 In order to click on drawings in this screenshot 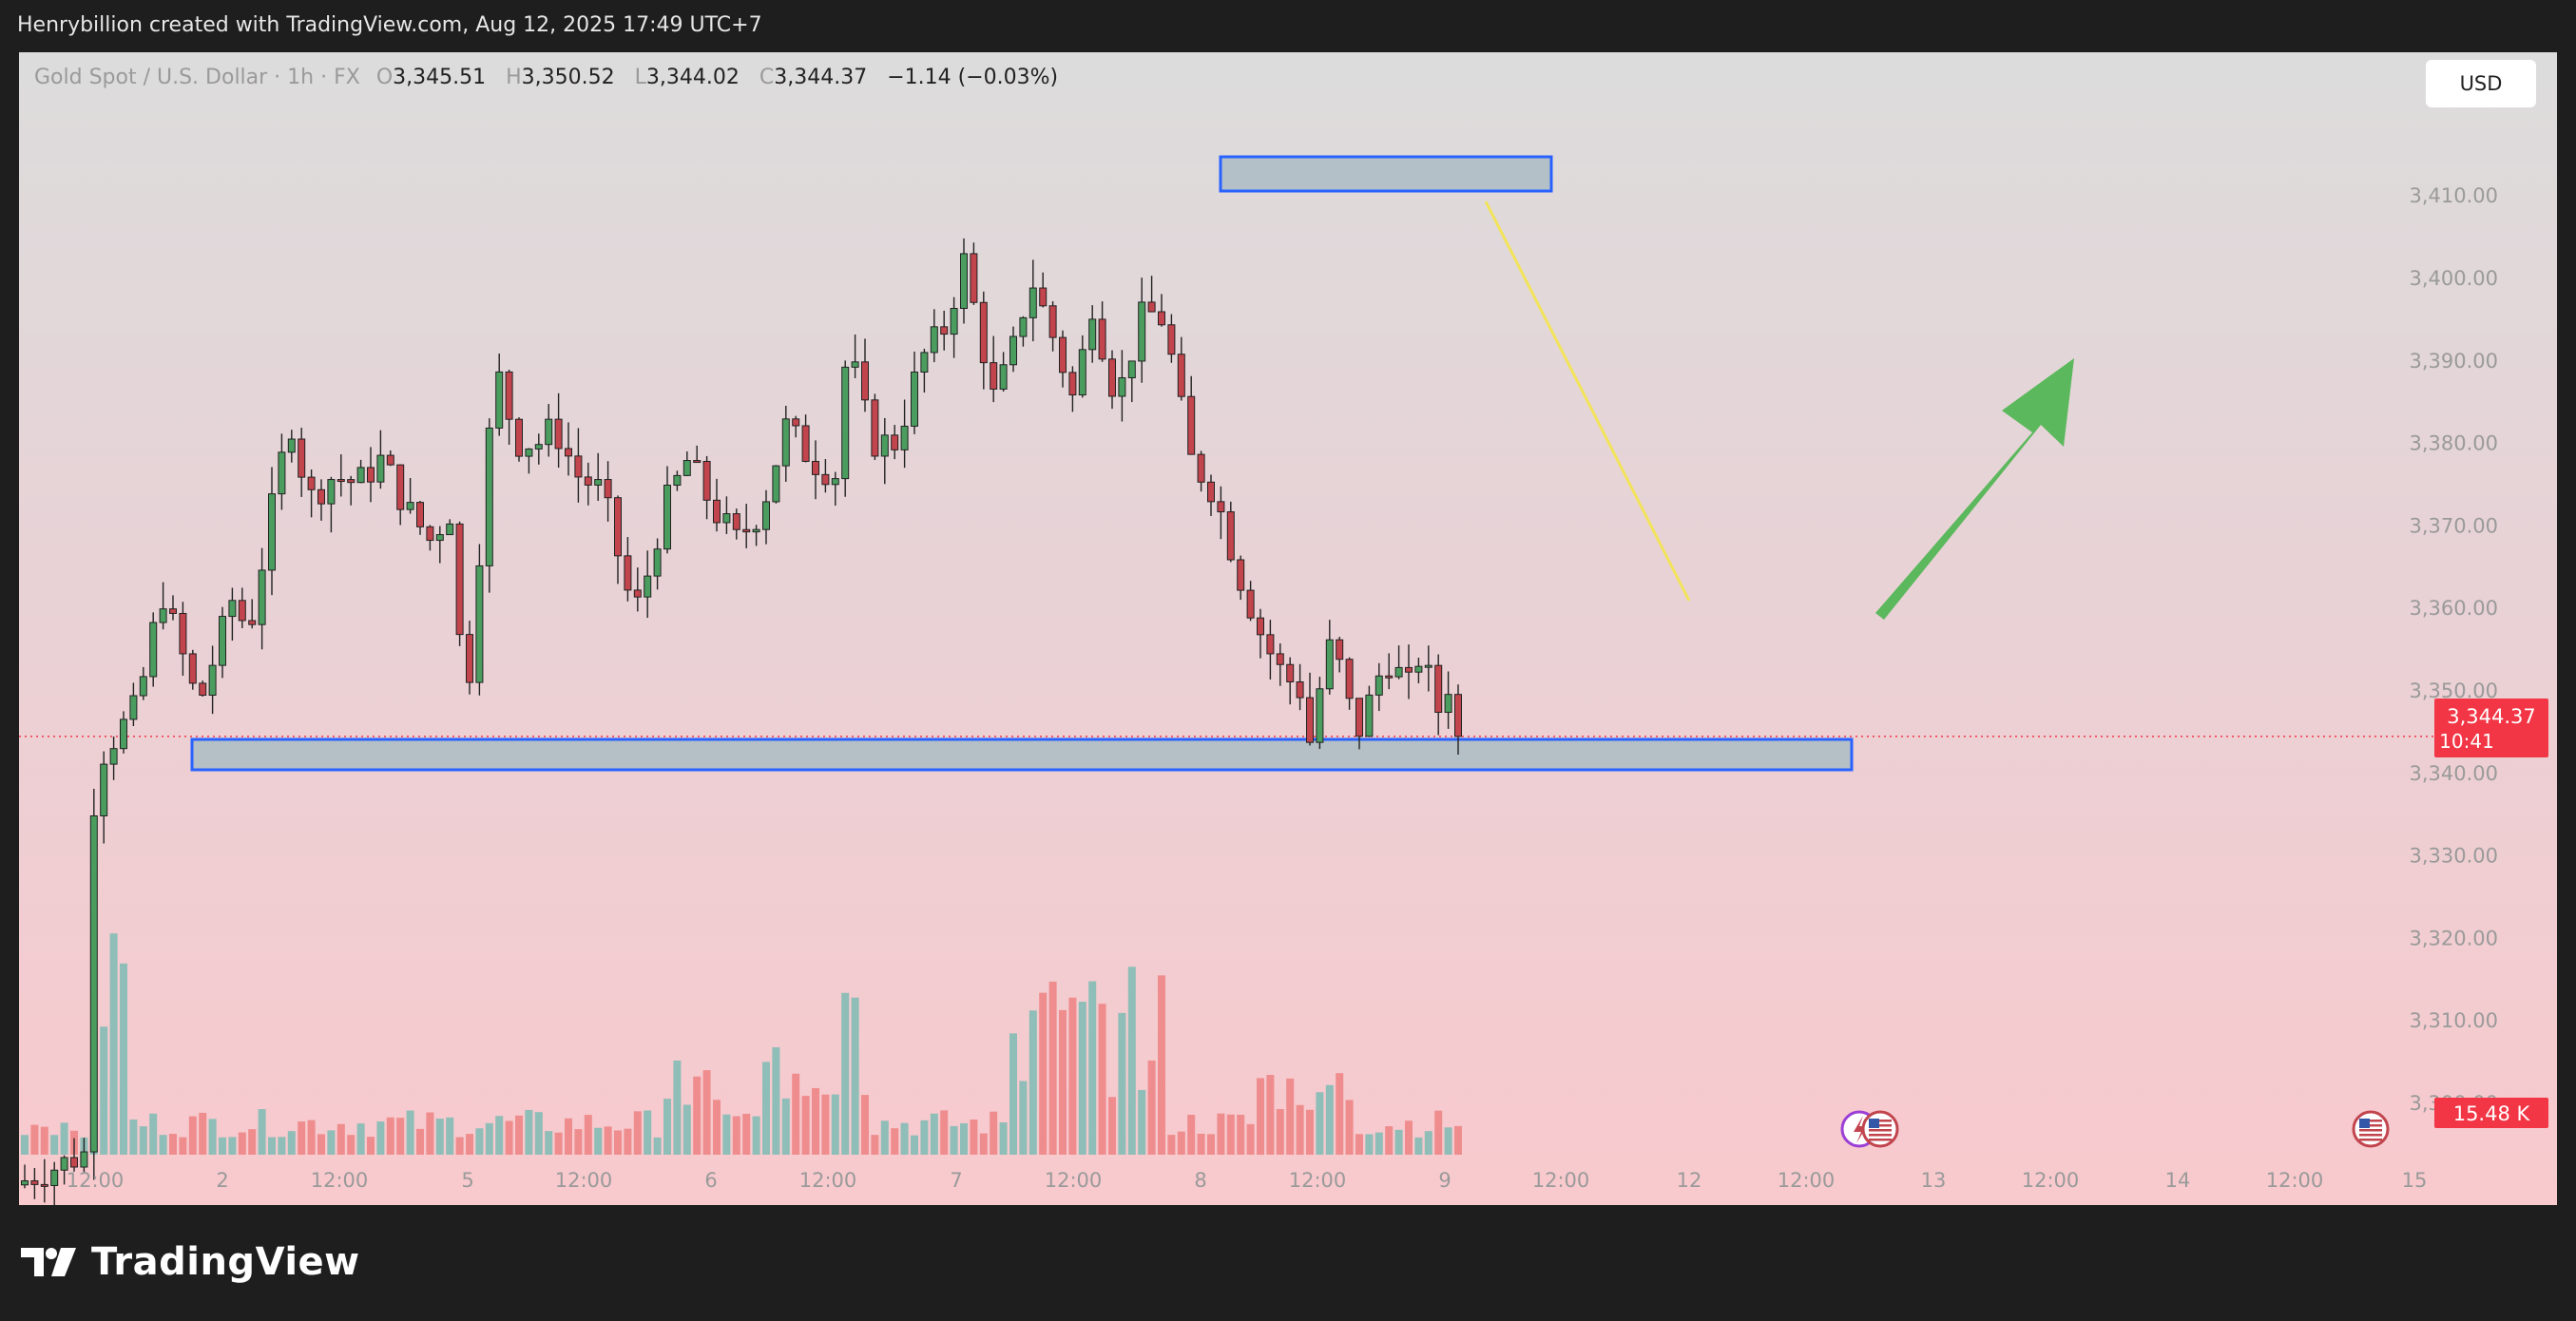, I will do `click(1779, 410)`.